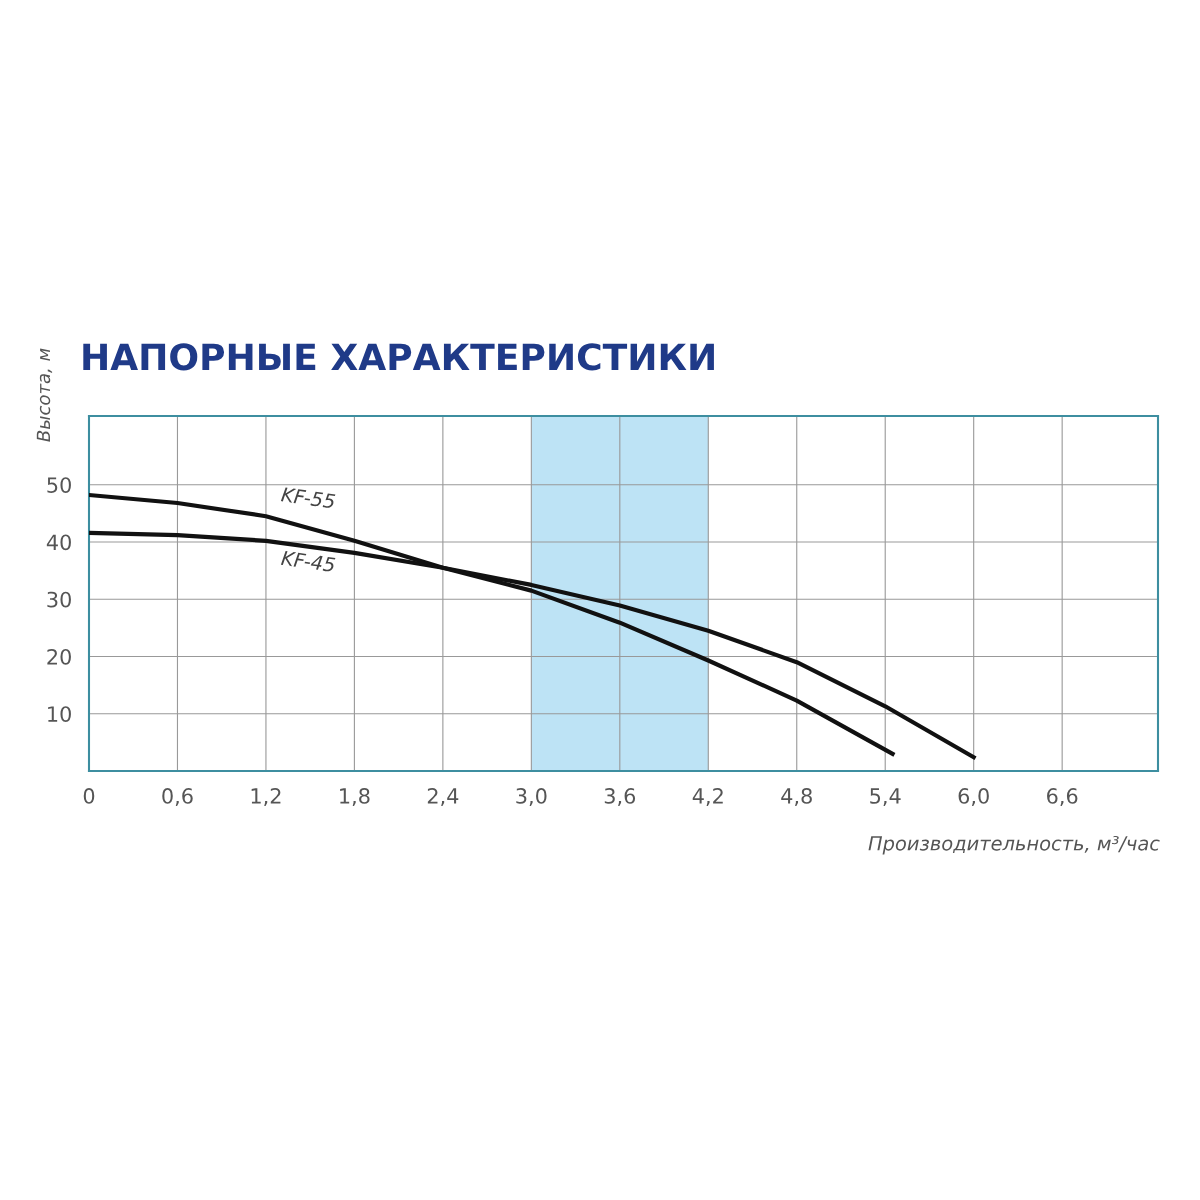 The width and height of the screenshot is (1200, 1200). What do you see at coordinates (58, 542) in the screenshot?
I see `y-tick-label: 40` at bounding box center [58, 542].